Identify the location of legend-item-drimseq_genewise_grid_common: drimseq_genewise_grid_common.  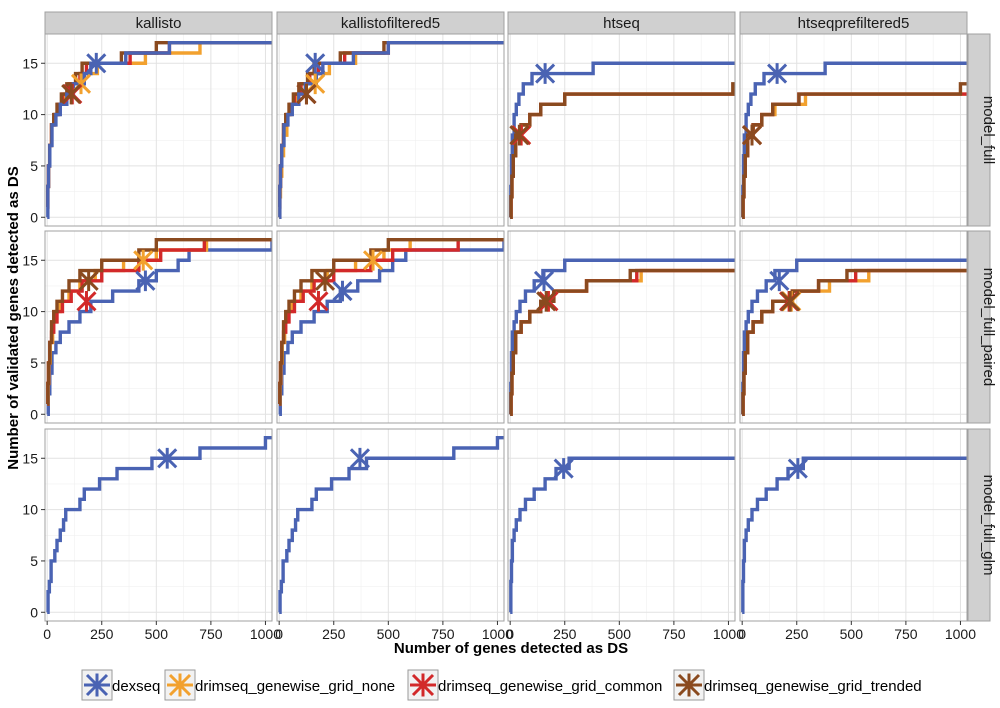
(534, 685).